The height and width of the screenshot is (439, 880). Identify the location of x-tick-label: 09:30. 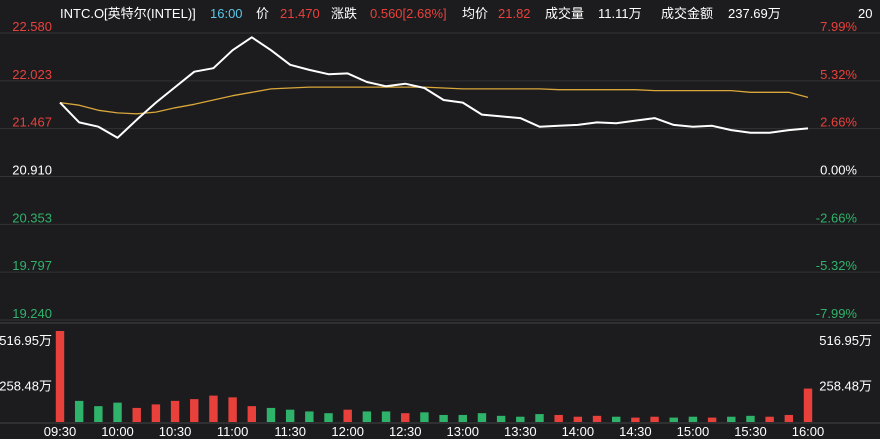
(60, 431).